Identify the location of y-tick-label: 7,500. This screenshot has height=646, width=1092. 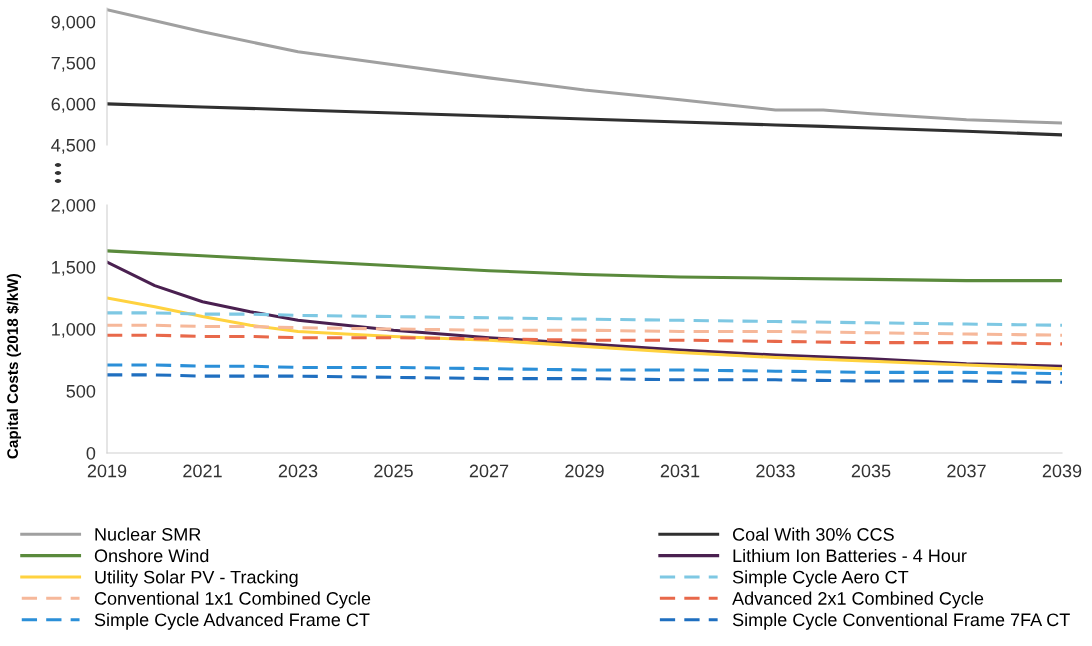
(73, 64).